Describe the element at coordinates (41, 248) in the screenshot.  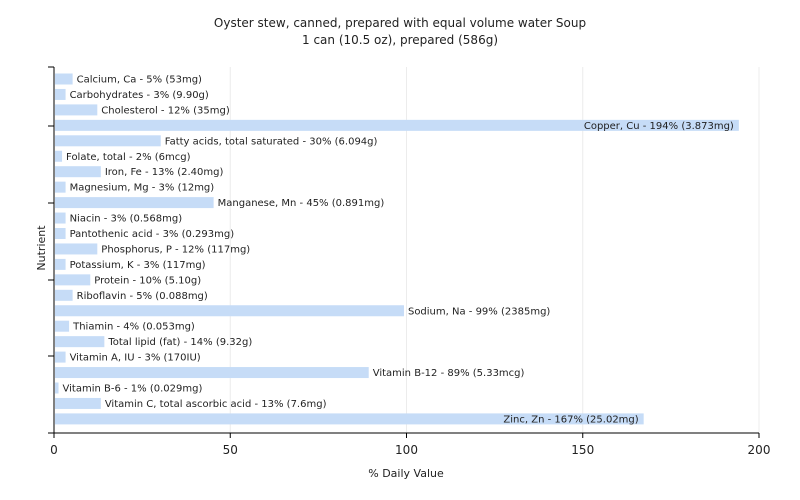
I see `y-axis-title: Nutrient` at that location.